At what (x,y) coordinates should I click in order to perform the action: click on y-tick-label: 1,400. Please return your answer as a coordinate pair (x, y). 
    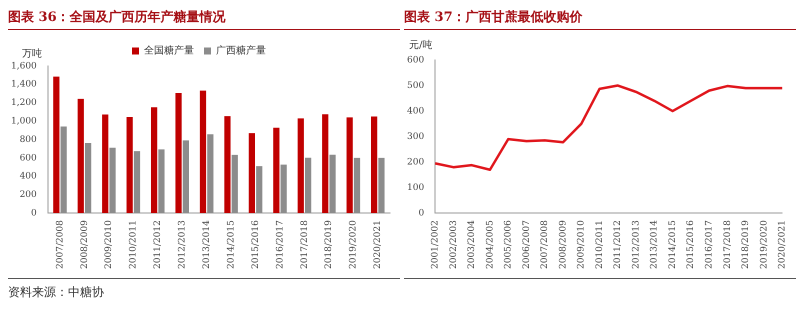
    Looking at the image, I should click on (24, 85).